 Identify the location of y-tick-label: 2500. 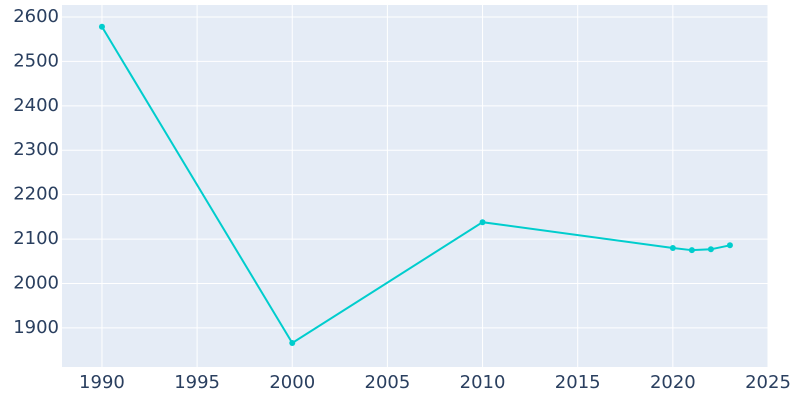
(36, 60).